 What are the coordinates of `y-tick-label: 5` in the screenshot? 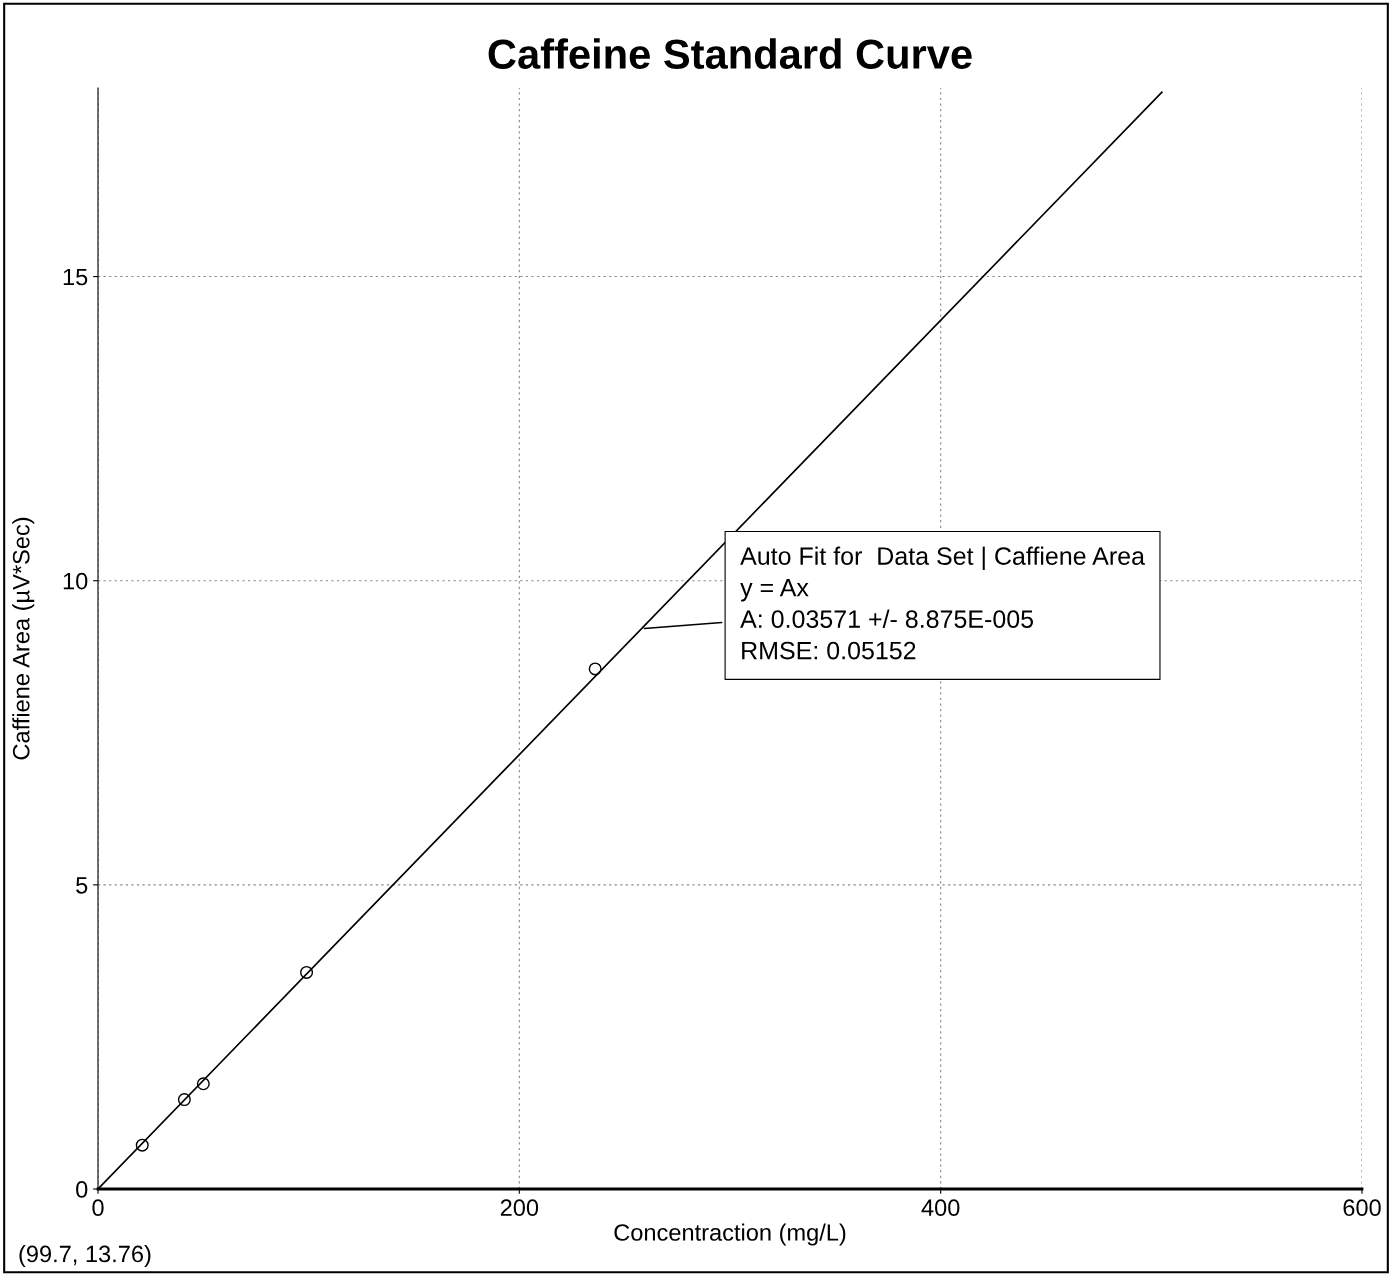 It's located at (82, 885).